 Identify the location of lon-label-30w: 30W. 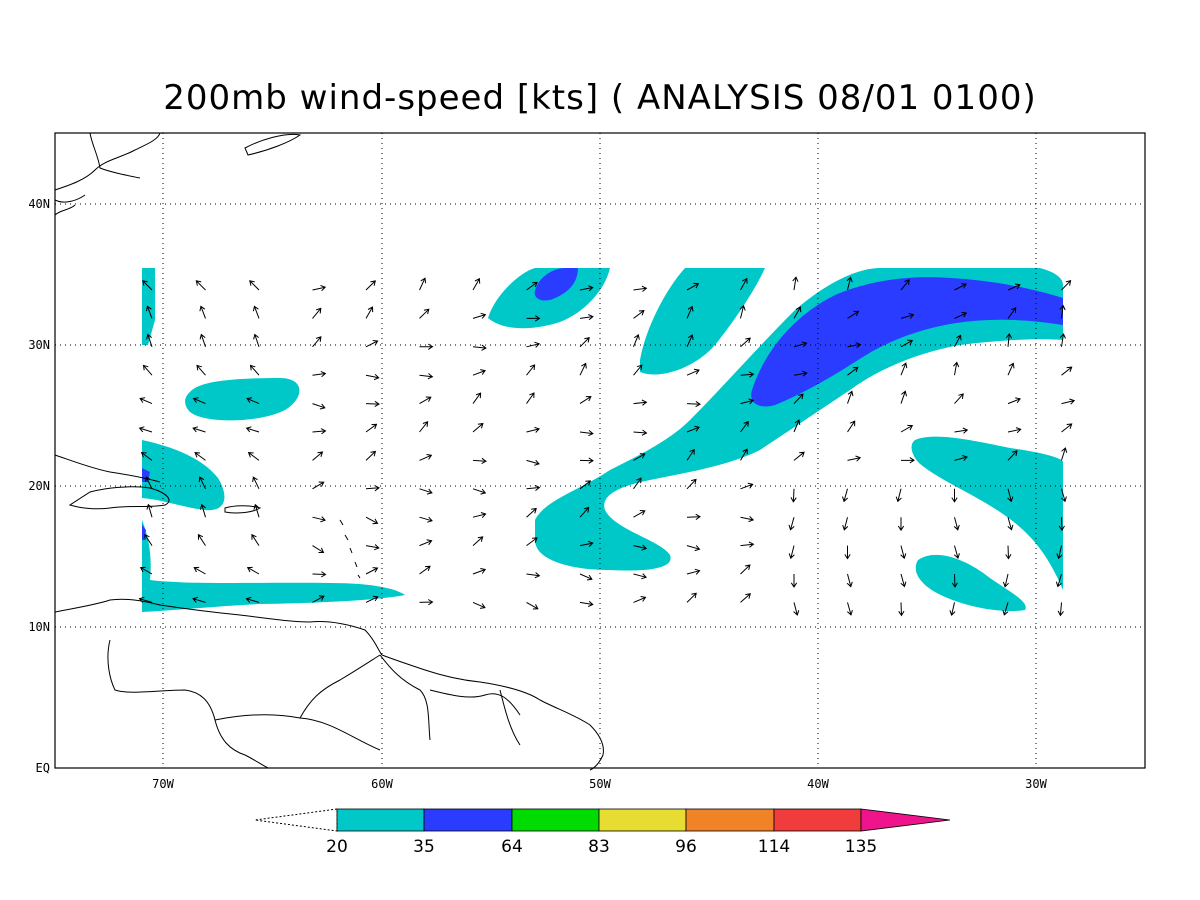
(1036, 784).